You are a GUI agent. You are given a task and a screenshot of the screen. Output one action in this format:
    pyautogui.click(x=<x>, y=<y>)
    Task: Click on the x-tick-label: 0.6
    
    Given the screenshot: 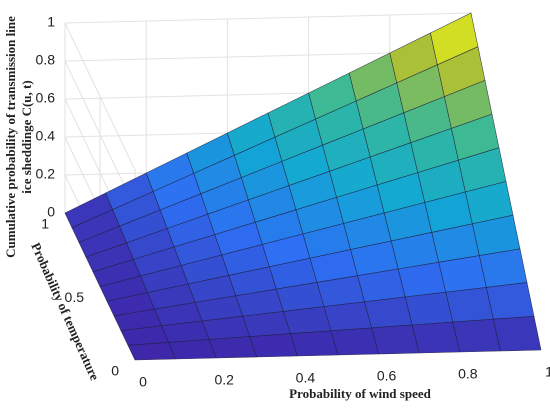 What is the action you would take?
    pyautogui.click(x=387, y=376)
    